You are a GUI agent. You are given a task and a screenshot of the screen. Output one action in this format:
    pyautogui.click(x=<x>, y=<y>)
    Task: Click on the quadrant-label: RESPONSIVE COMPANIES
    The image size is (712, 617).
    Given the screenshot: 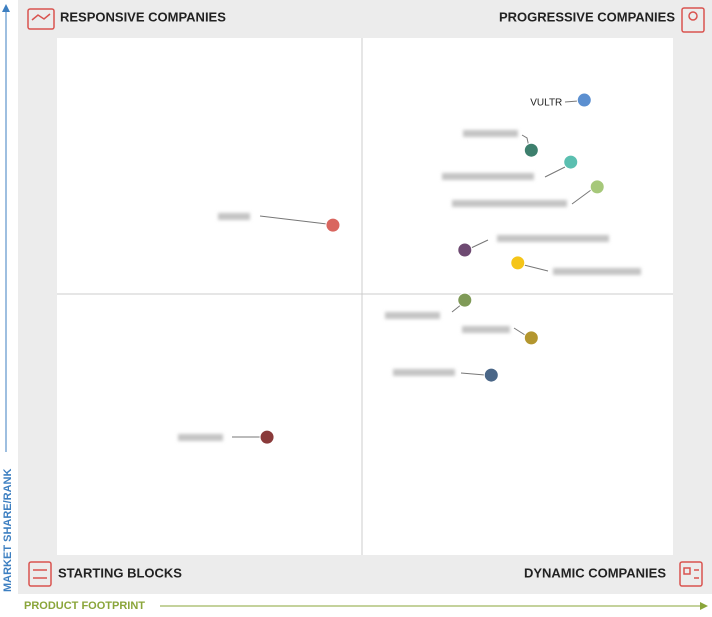 What is the action you would take?
    pyautogui.click(x=143, y=16)
    